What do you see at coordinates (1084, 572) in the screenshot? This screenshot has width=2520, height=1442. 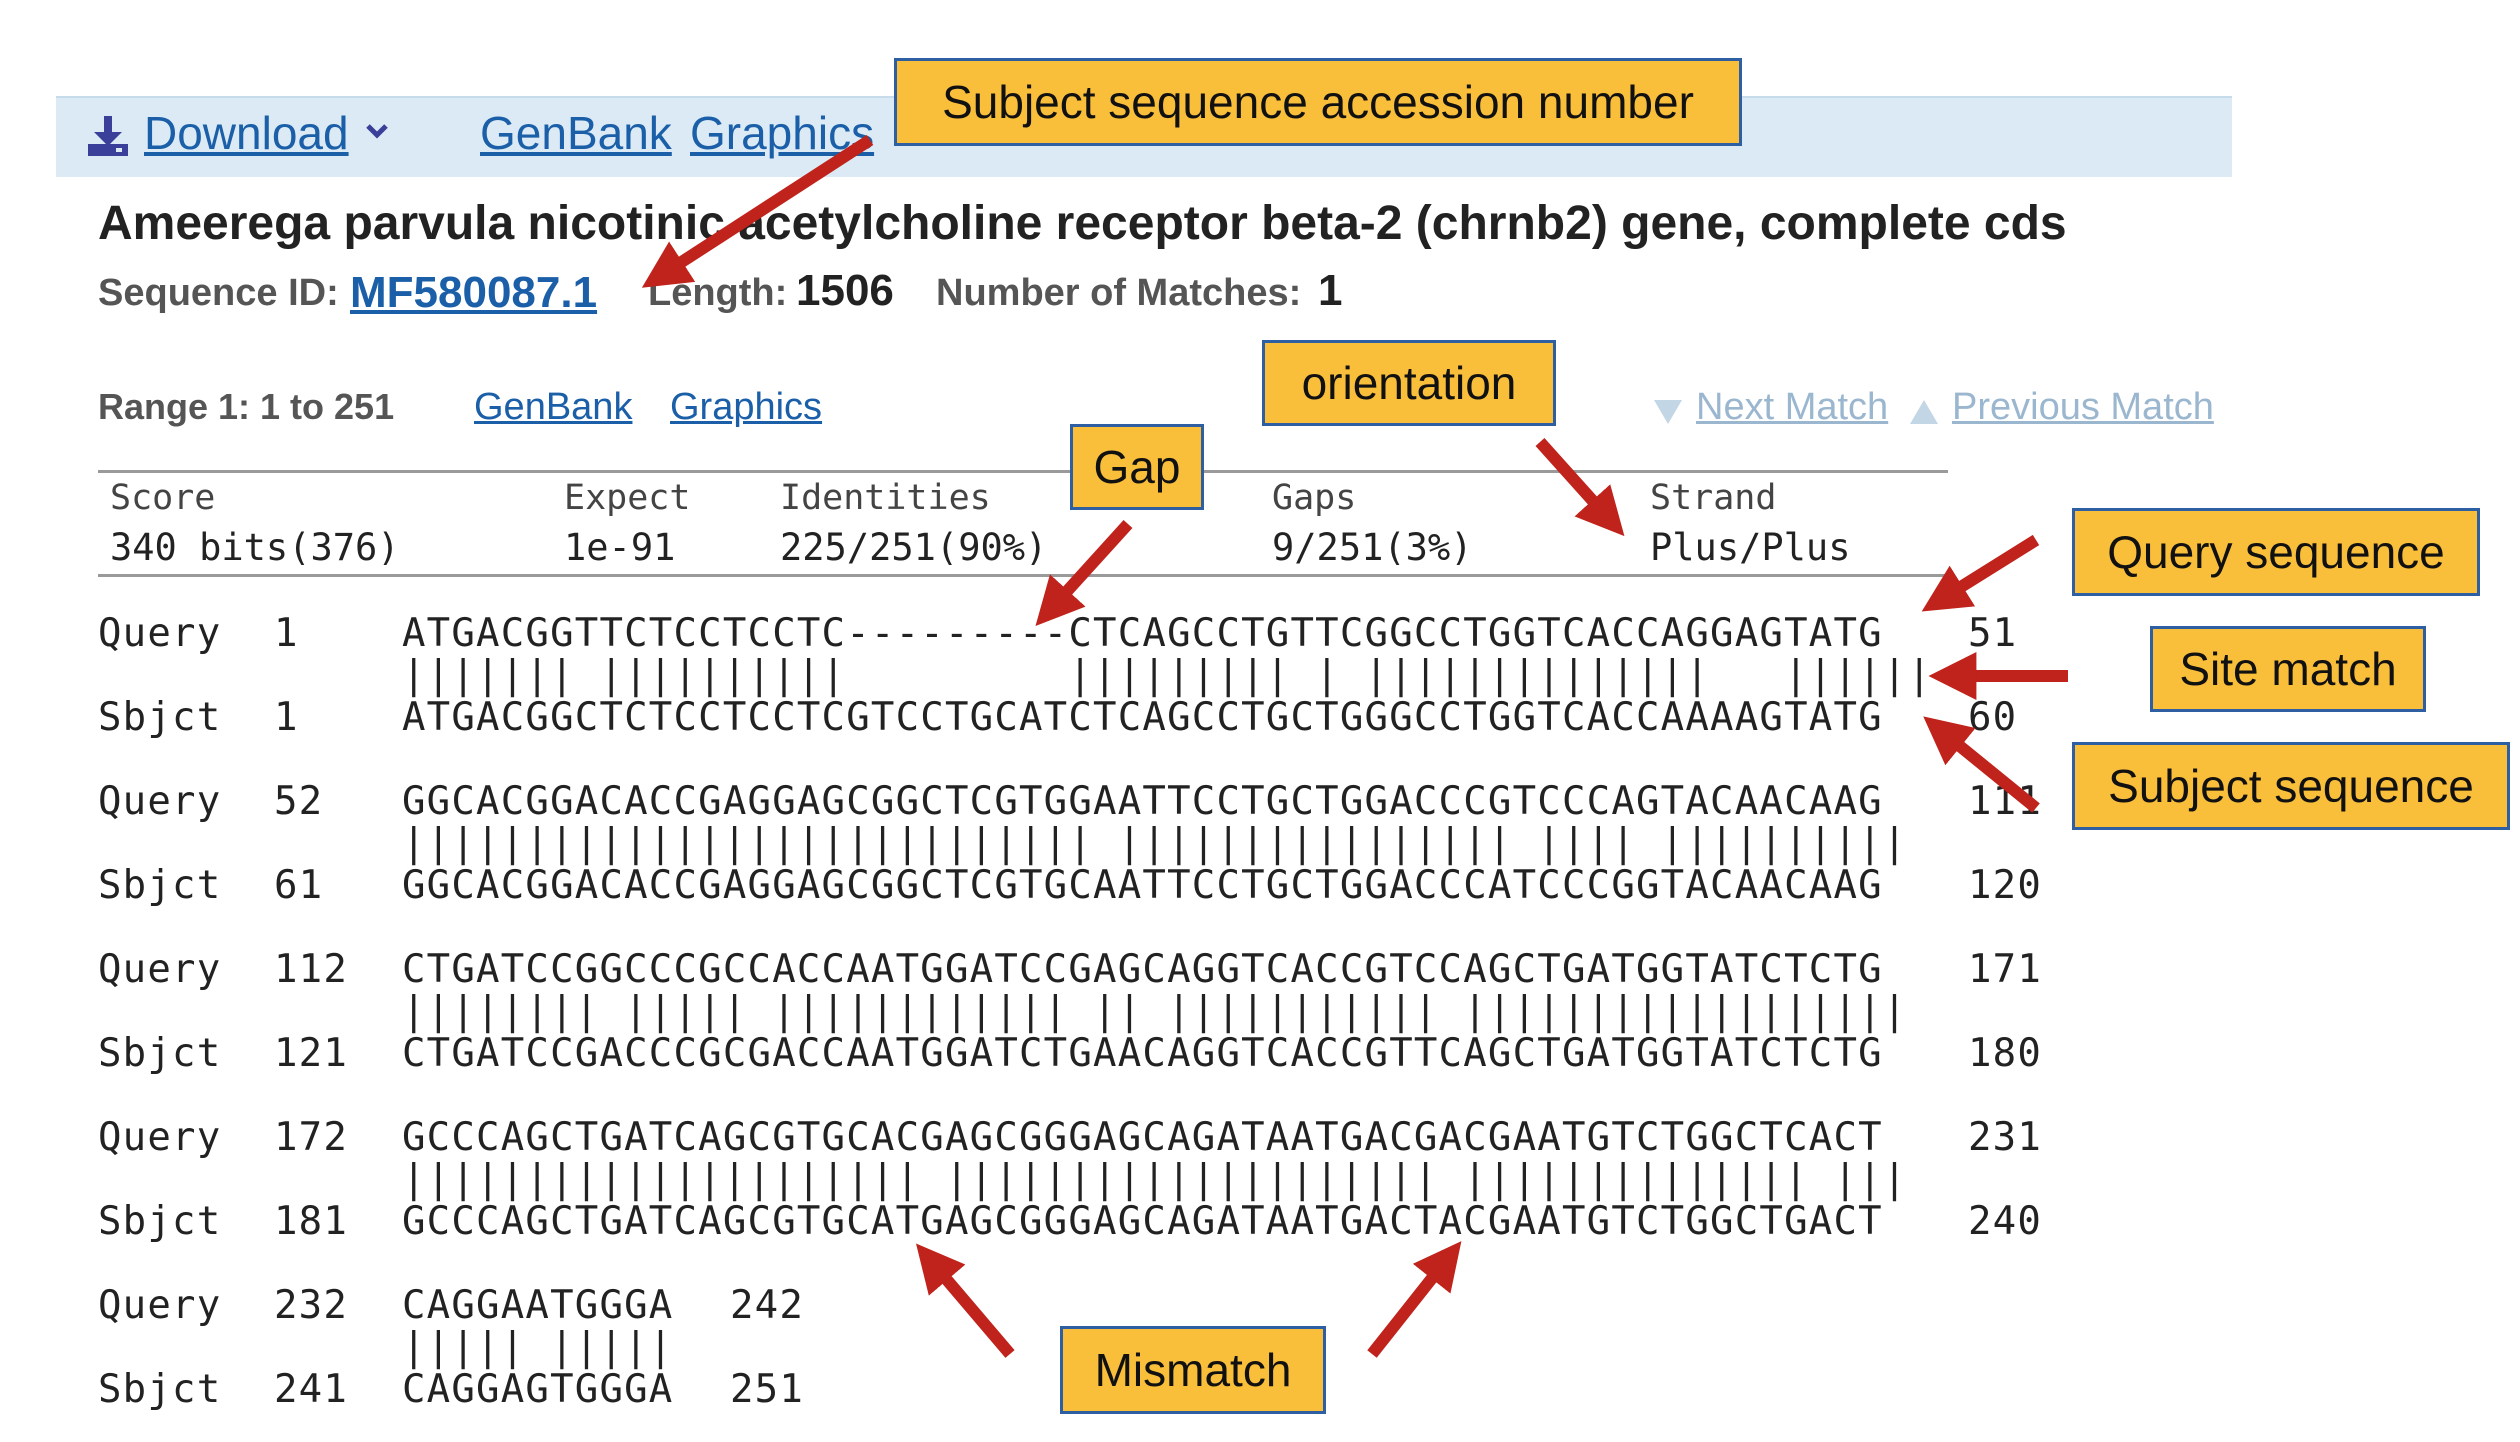 I see `gap-arrow` at bounding box center [1084, 572].